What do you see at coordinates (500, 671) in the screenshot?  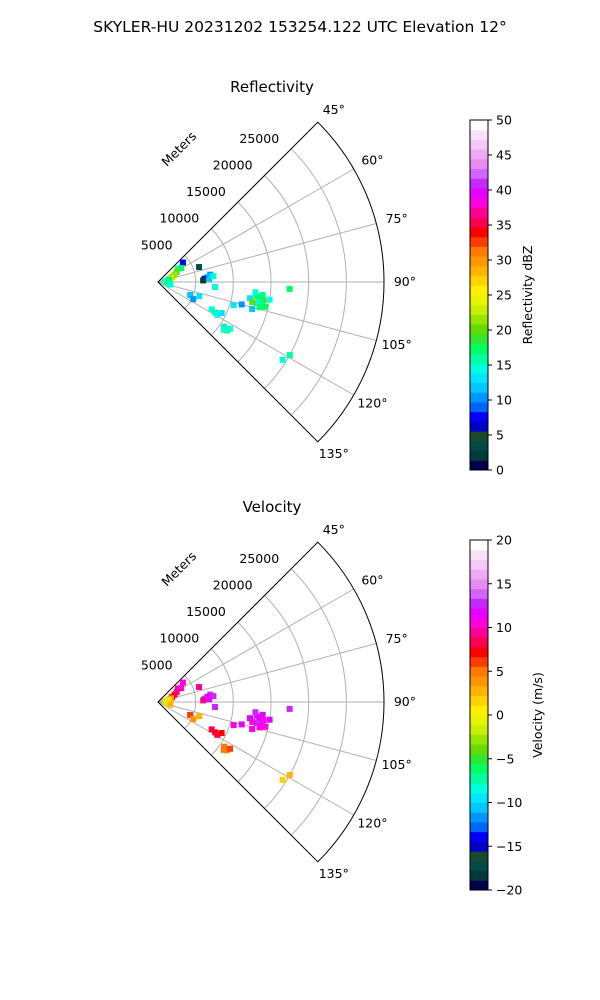 I see `colorbar-tick-label: 5` at bounding box center [500, 671].